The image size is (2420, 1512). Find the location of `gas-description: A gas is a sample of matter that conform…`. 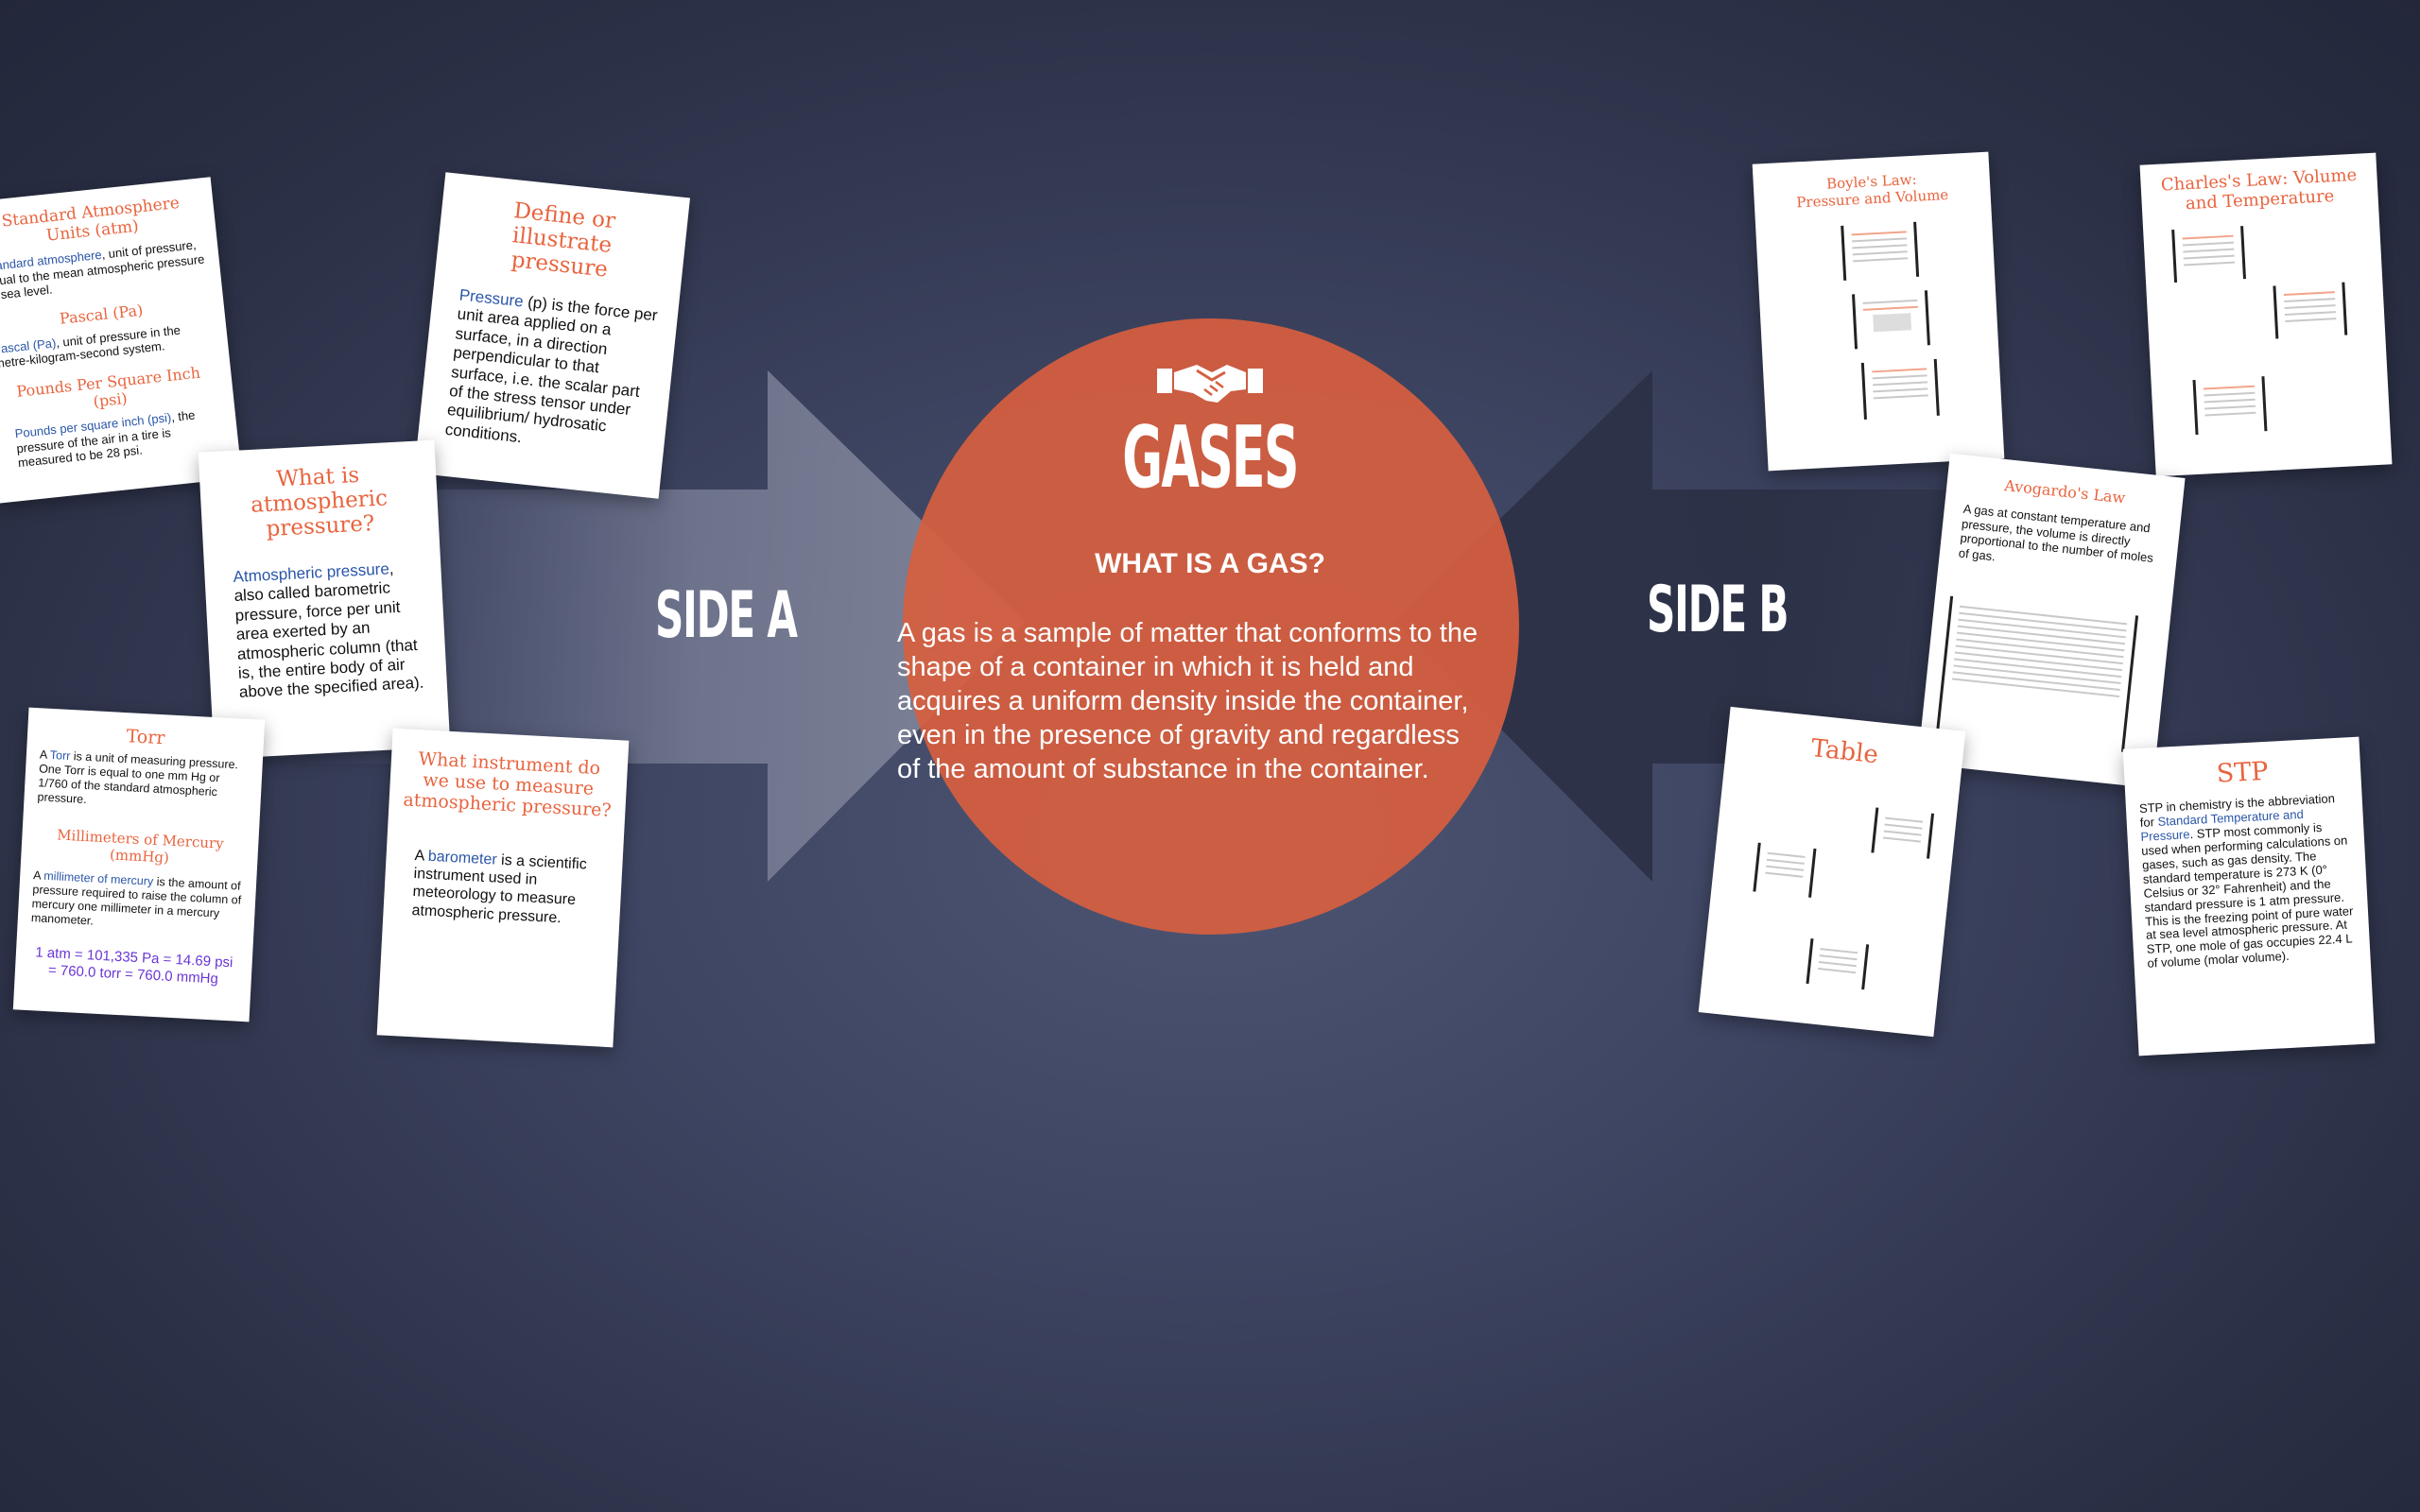

gas-description: A gas is a sample of matter that conform… is located at coordinates (1218, 701).